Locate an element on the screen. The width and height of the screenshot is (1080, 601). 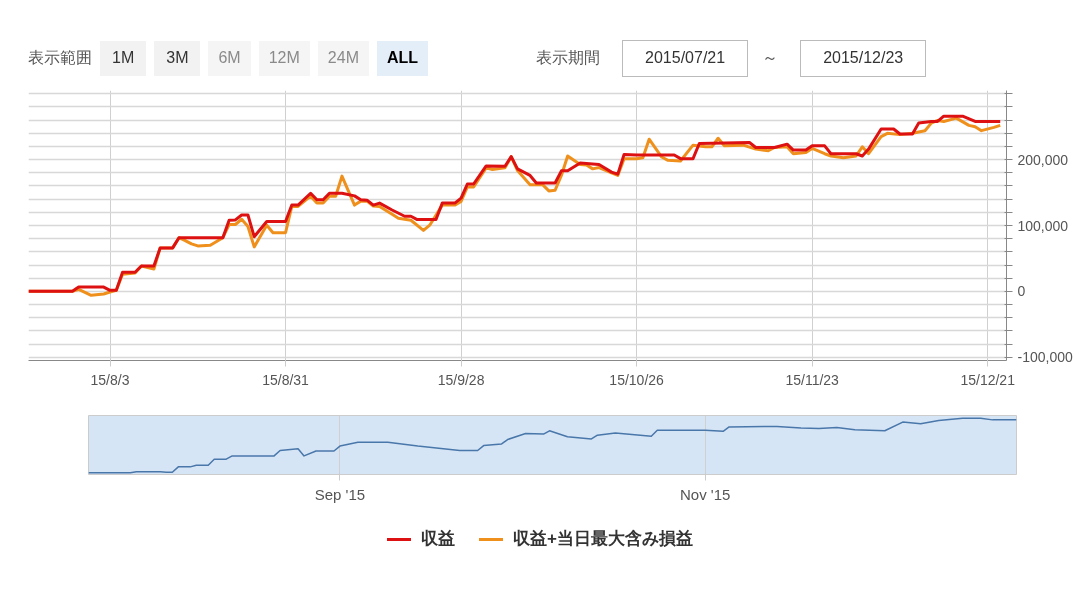
text: 3M is located at coordinates (177, 58).